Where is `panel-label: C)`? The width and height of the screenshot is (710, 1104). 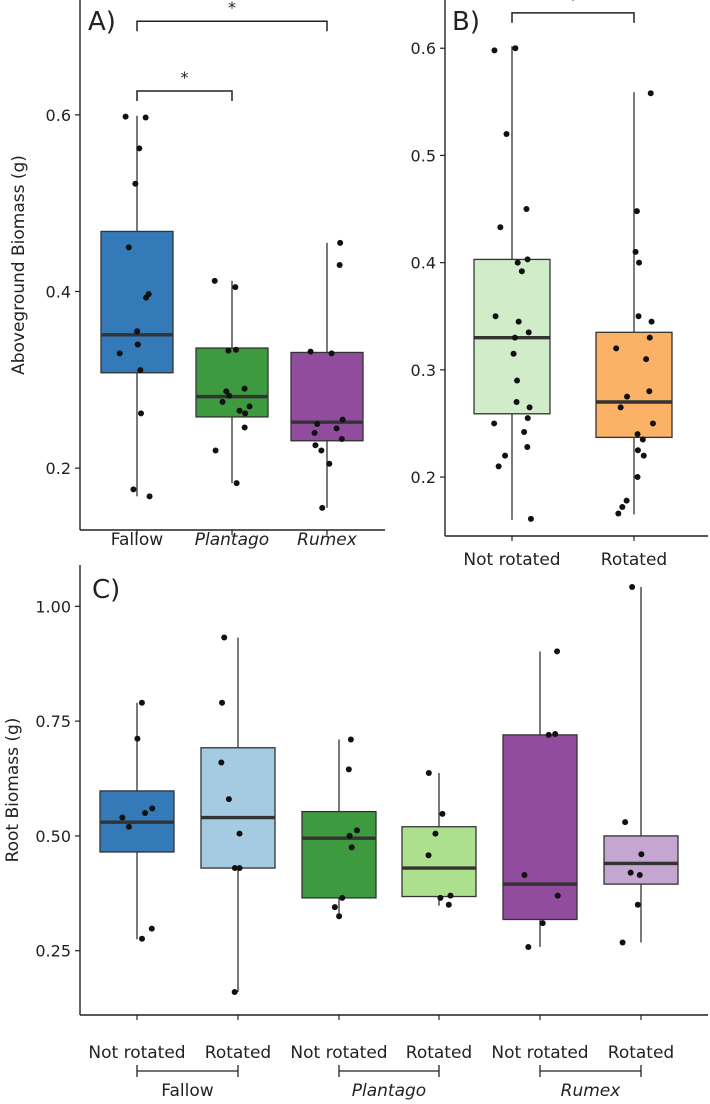
panel-label: C) is located at coordinates (106, 590).